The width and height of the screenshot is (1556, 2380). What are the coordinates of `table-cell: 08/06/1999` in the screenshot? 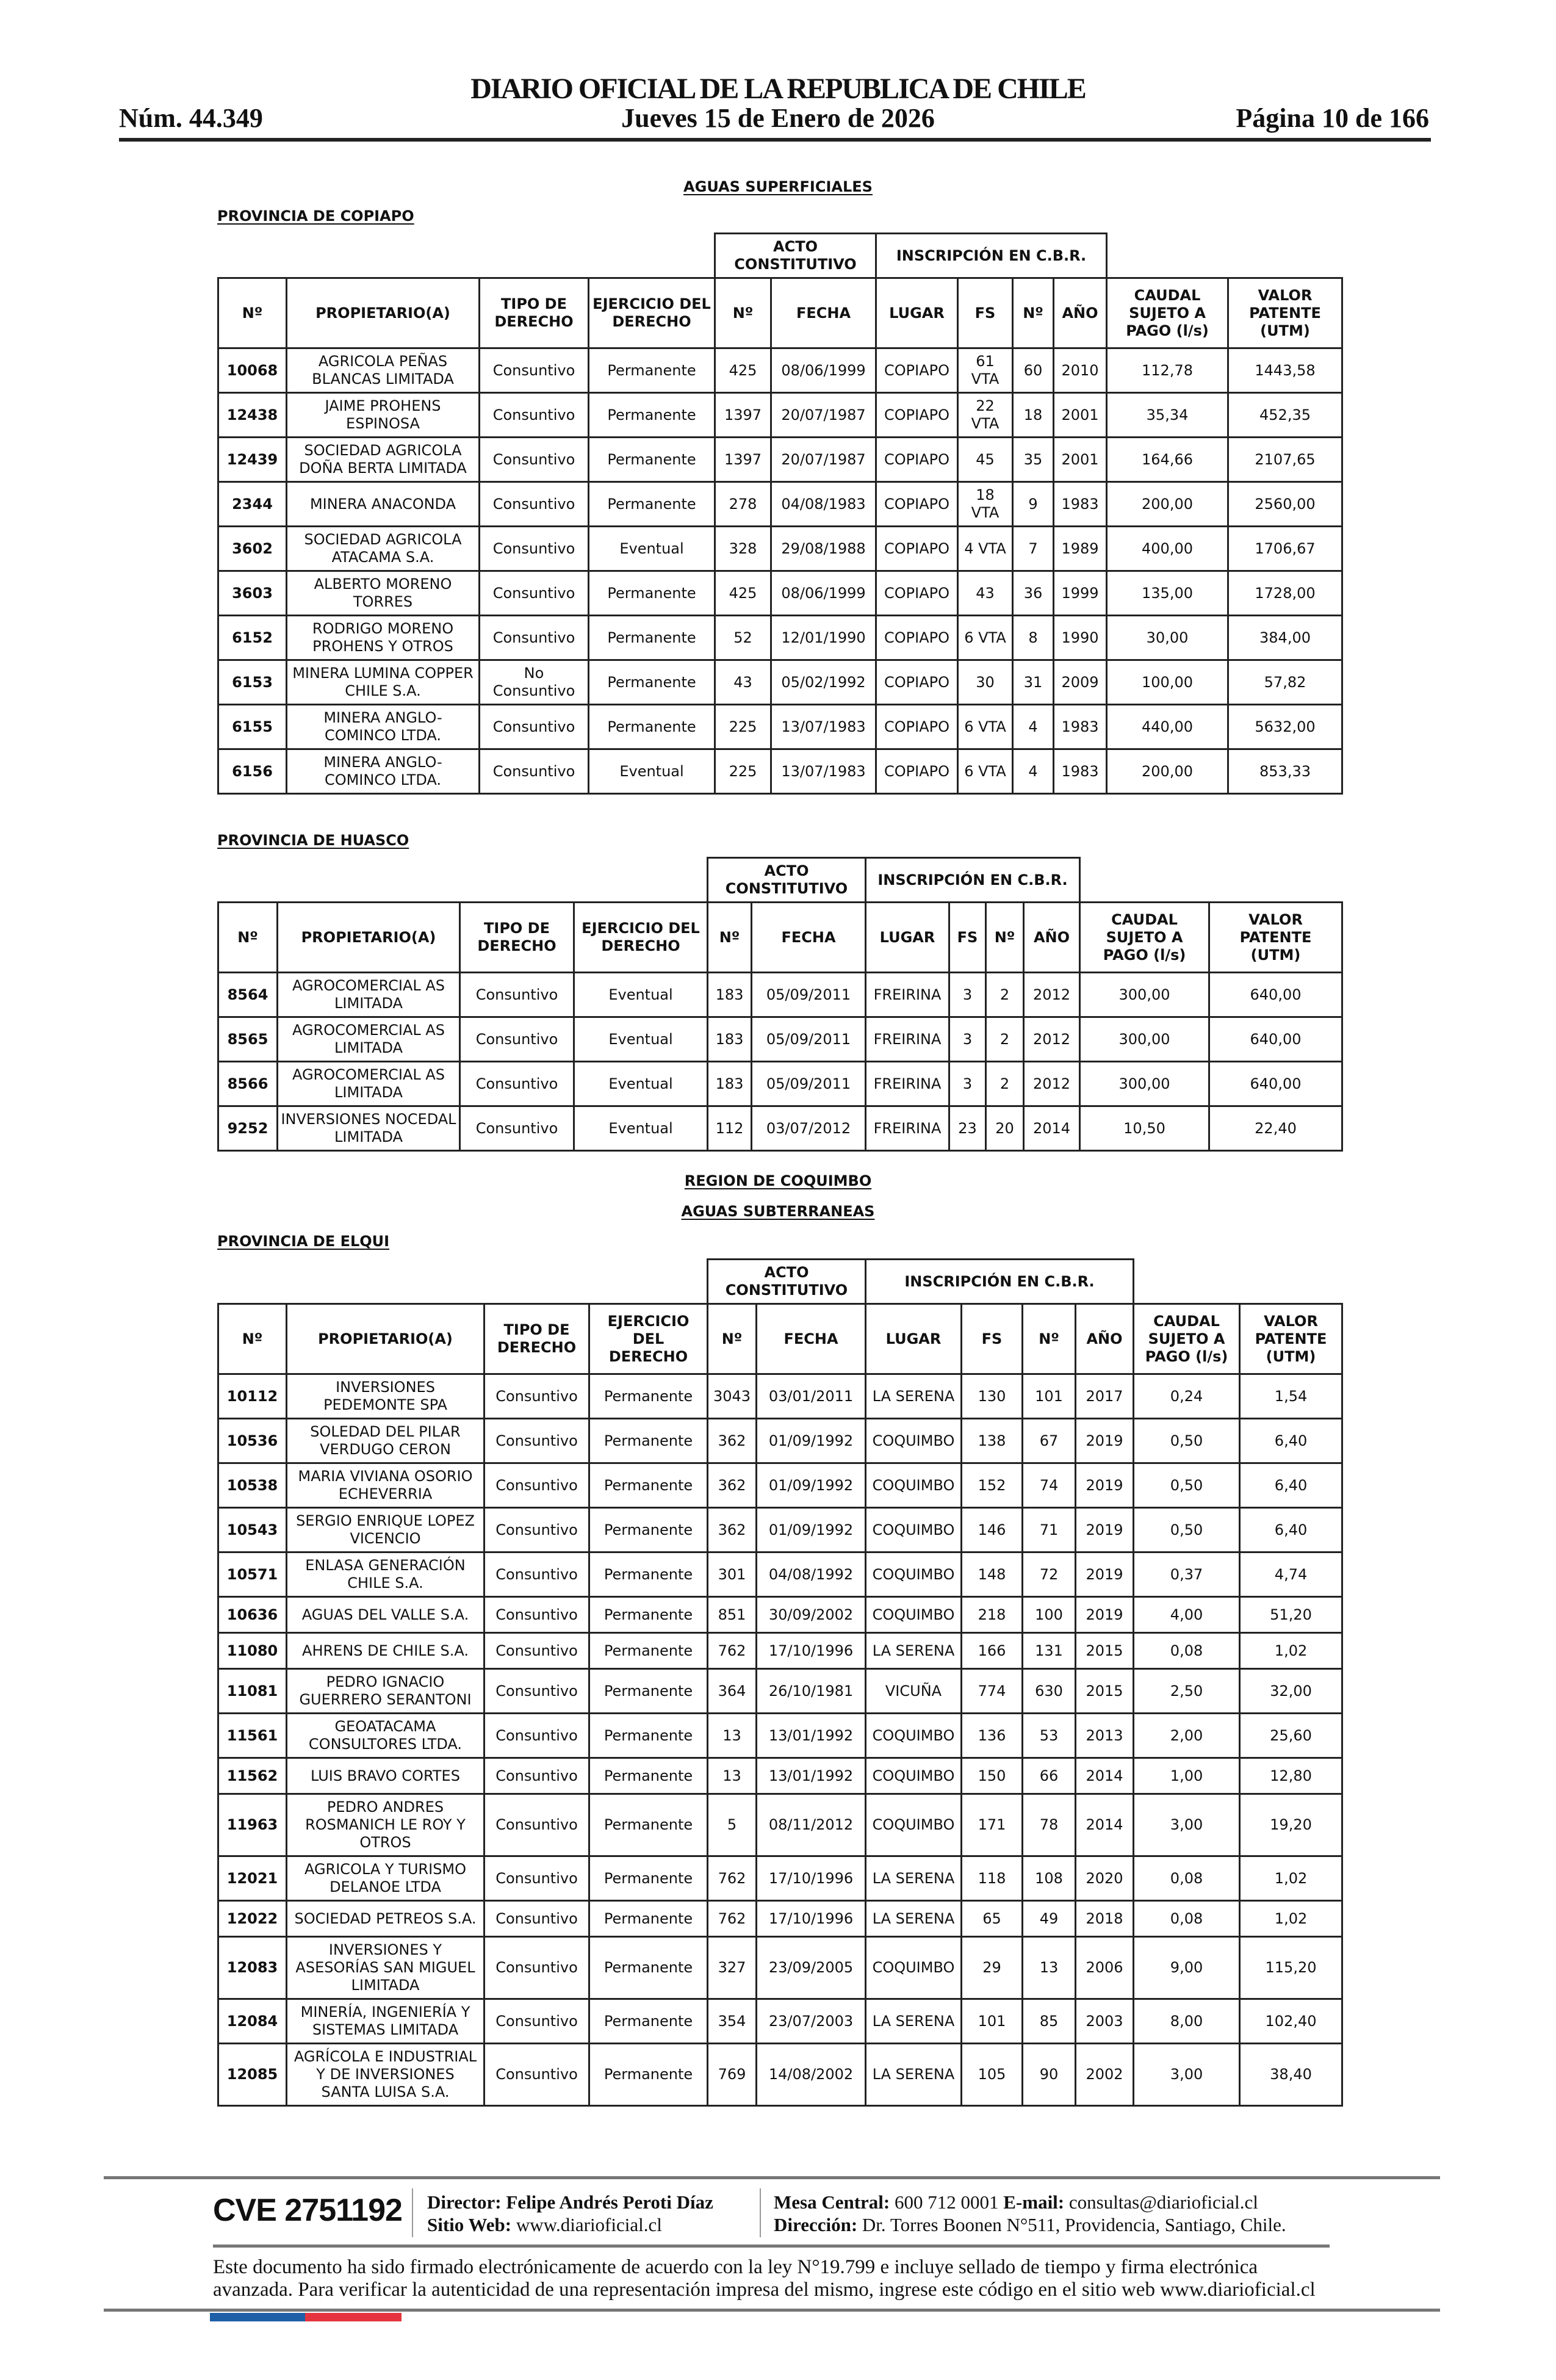 It's located at (823, 371).